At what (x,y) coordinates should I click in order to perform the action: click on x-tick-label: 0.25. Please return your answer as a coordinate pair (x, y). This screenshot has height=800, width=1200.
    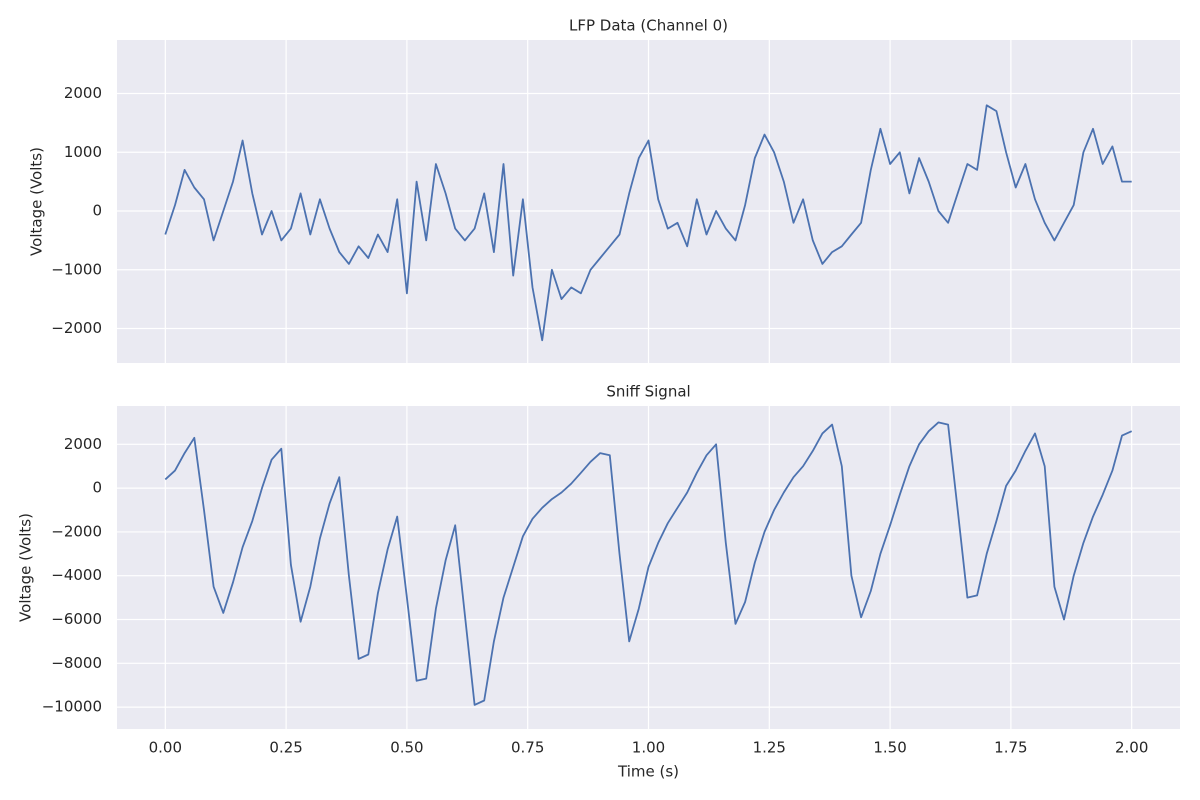
    Looking at the image, I should click on (285, 748).